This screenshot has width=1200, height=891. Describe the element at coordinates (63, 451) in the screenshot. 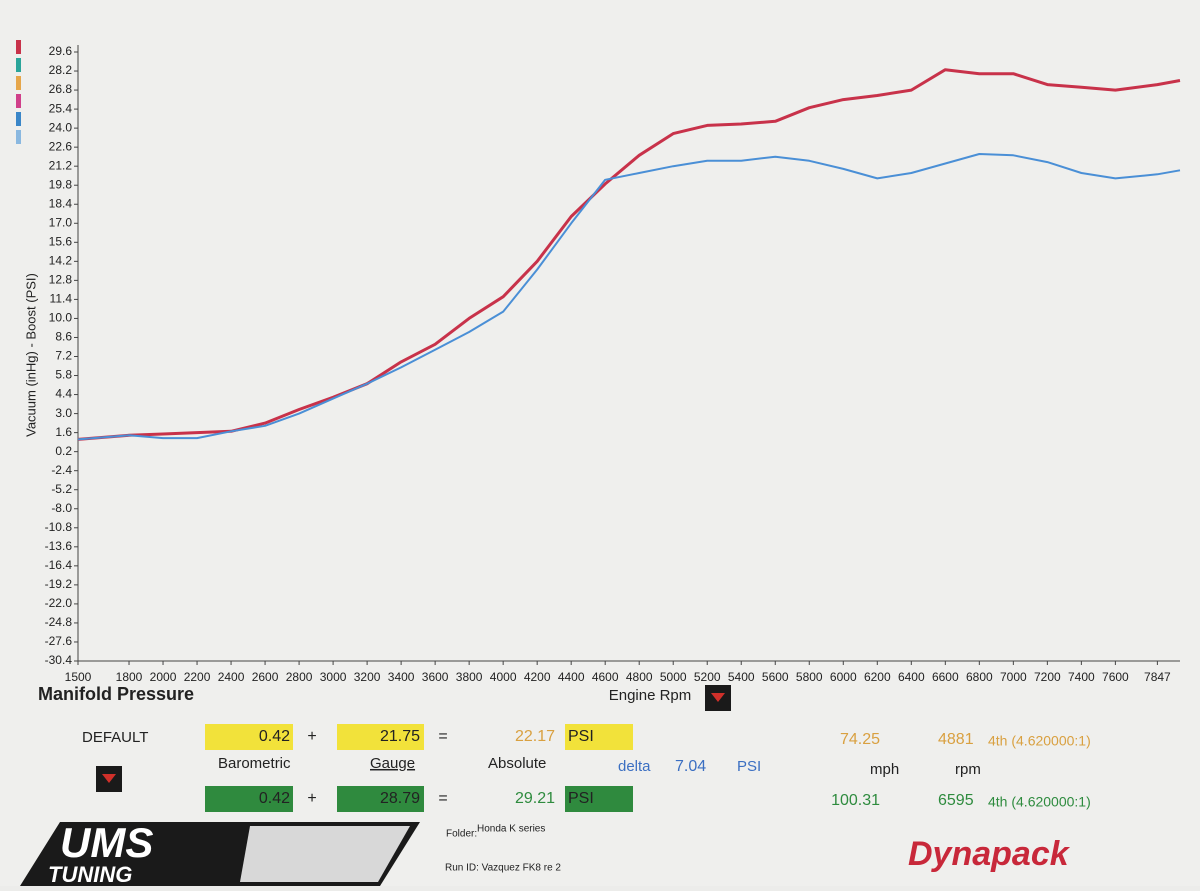

I see `y-tick-label: 0.2` at that location.